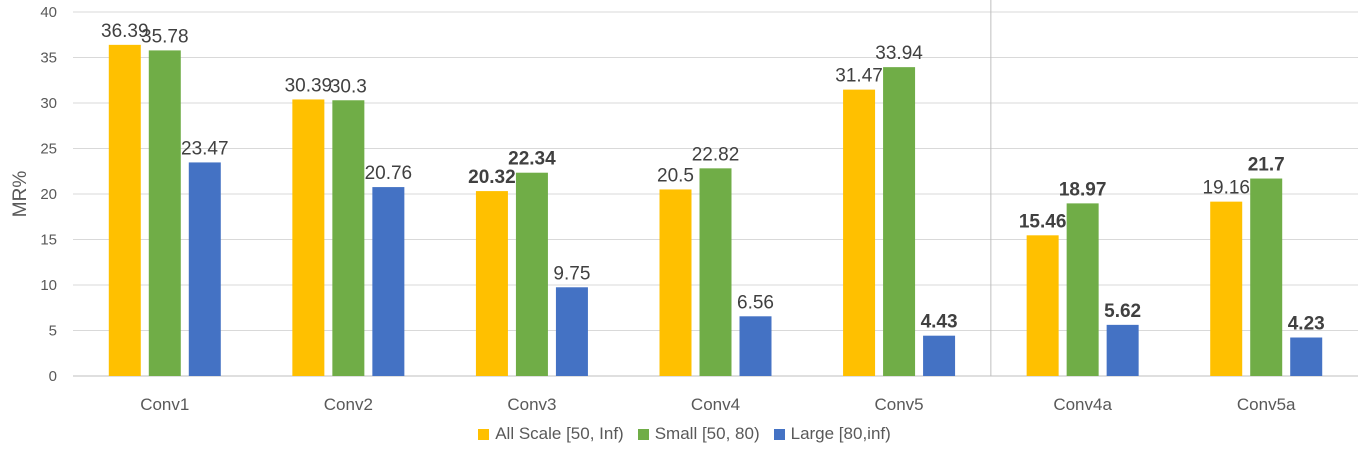  What do you see at coordinates (840, 433) in the screenshot?
I see `legend-label-large: Large [80,inf)` at bounding box center [840, 433].